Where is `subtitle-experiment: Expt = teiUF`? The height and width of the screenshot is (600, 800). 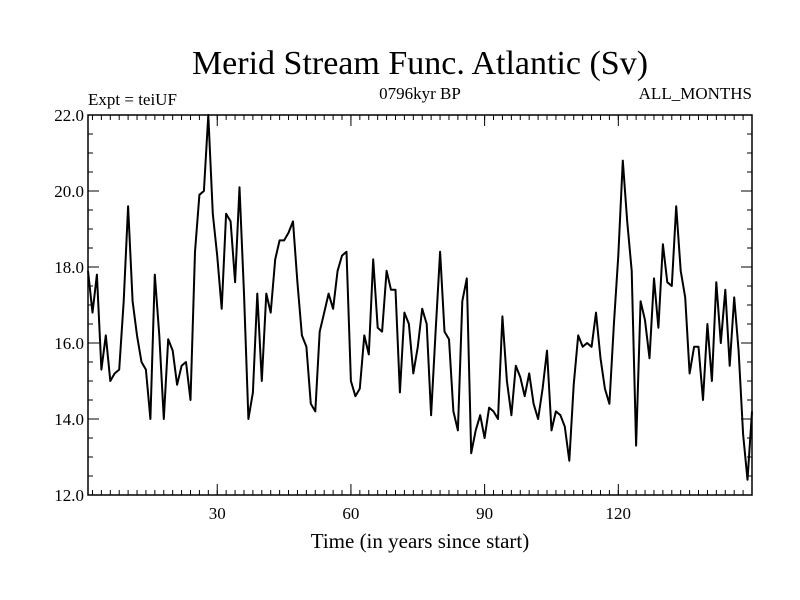
subtitle-experiment: Expt = teiUF is located at coordinates (132, 99).